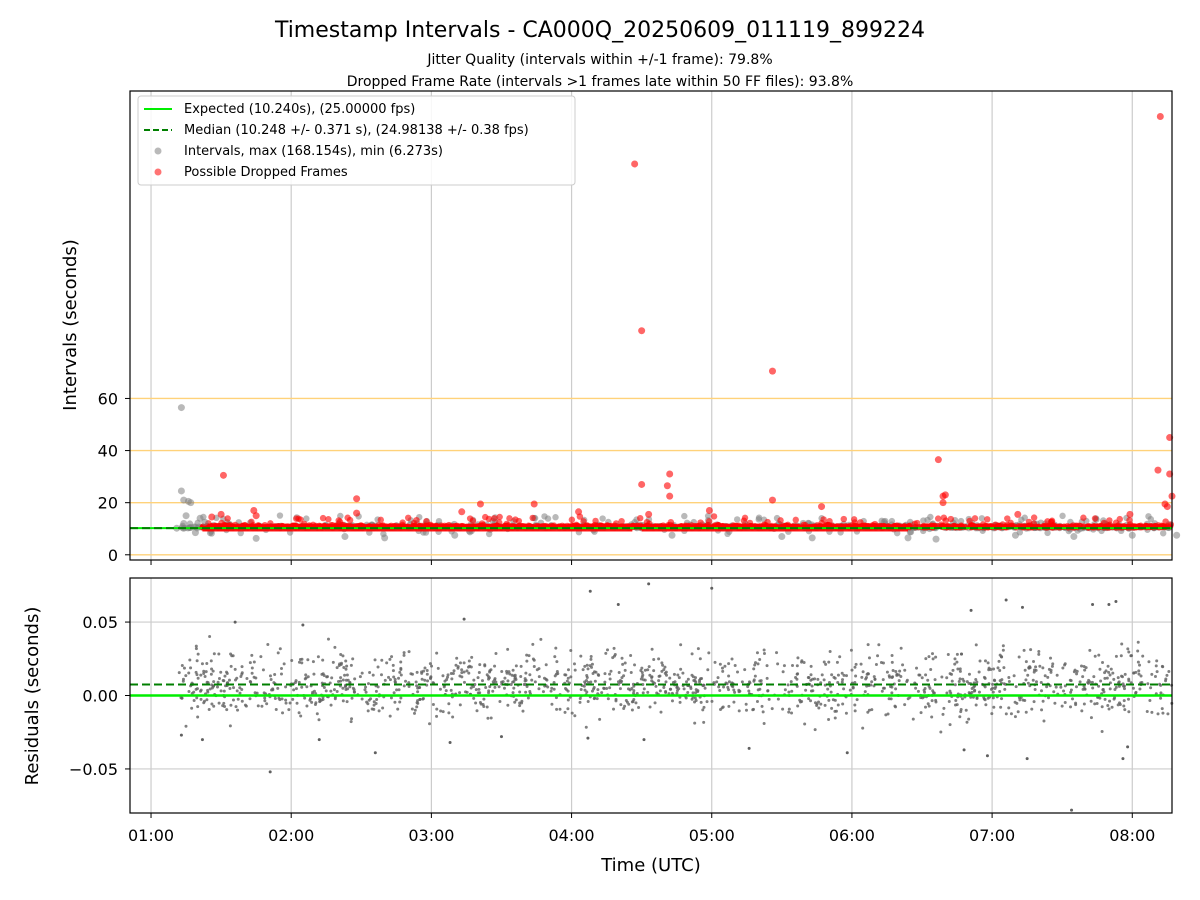 This screenshot has width=1200, height=900. I want to click on interval-point, so click(684, 516).